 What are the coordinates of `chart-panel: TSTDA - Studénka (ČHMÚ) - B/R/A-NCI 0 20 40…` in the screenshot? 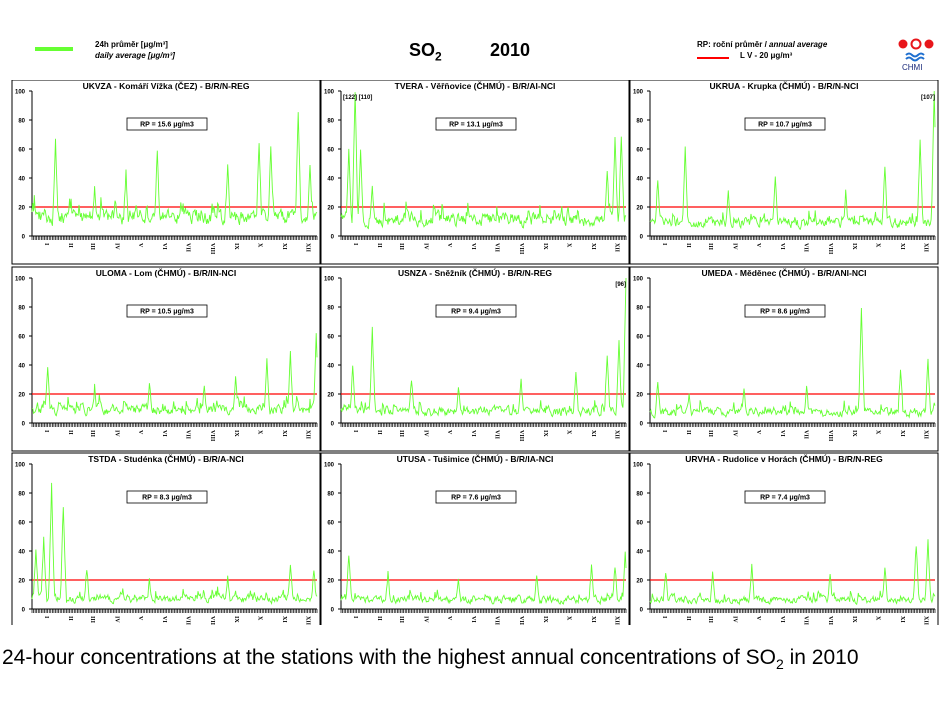 It's located at (166, 538).